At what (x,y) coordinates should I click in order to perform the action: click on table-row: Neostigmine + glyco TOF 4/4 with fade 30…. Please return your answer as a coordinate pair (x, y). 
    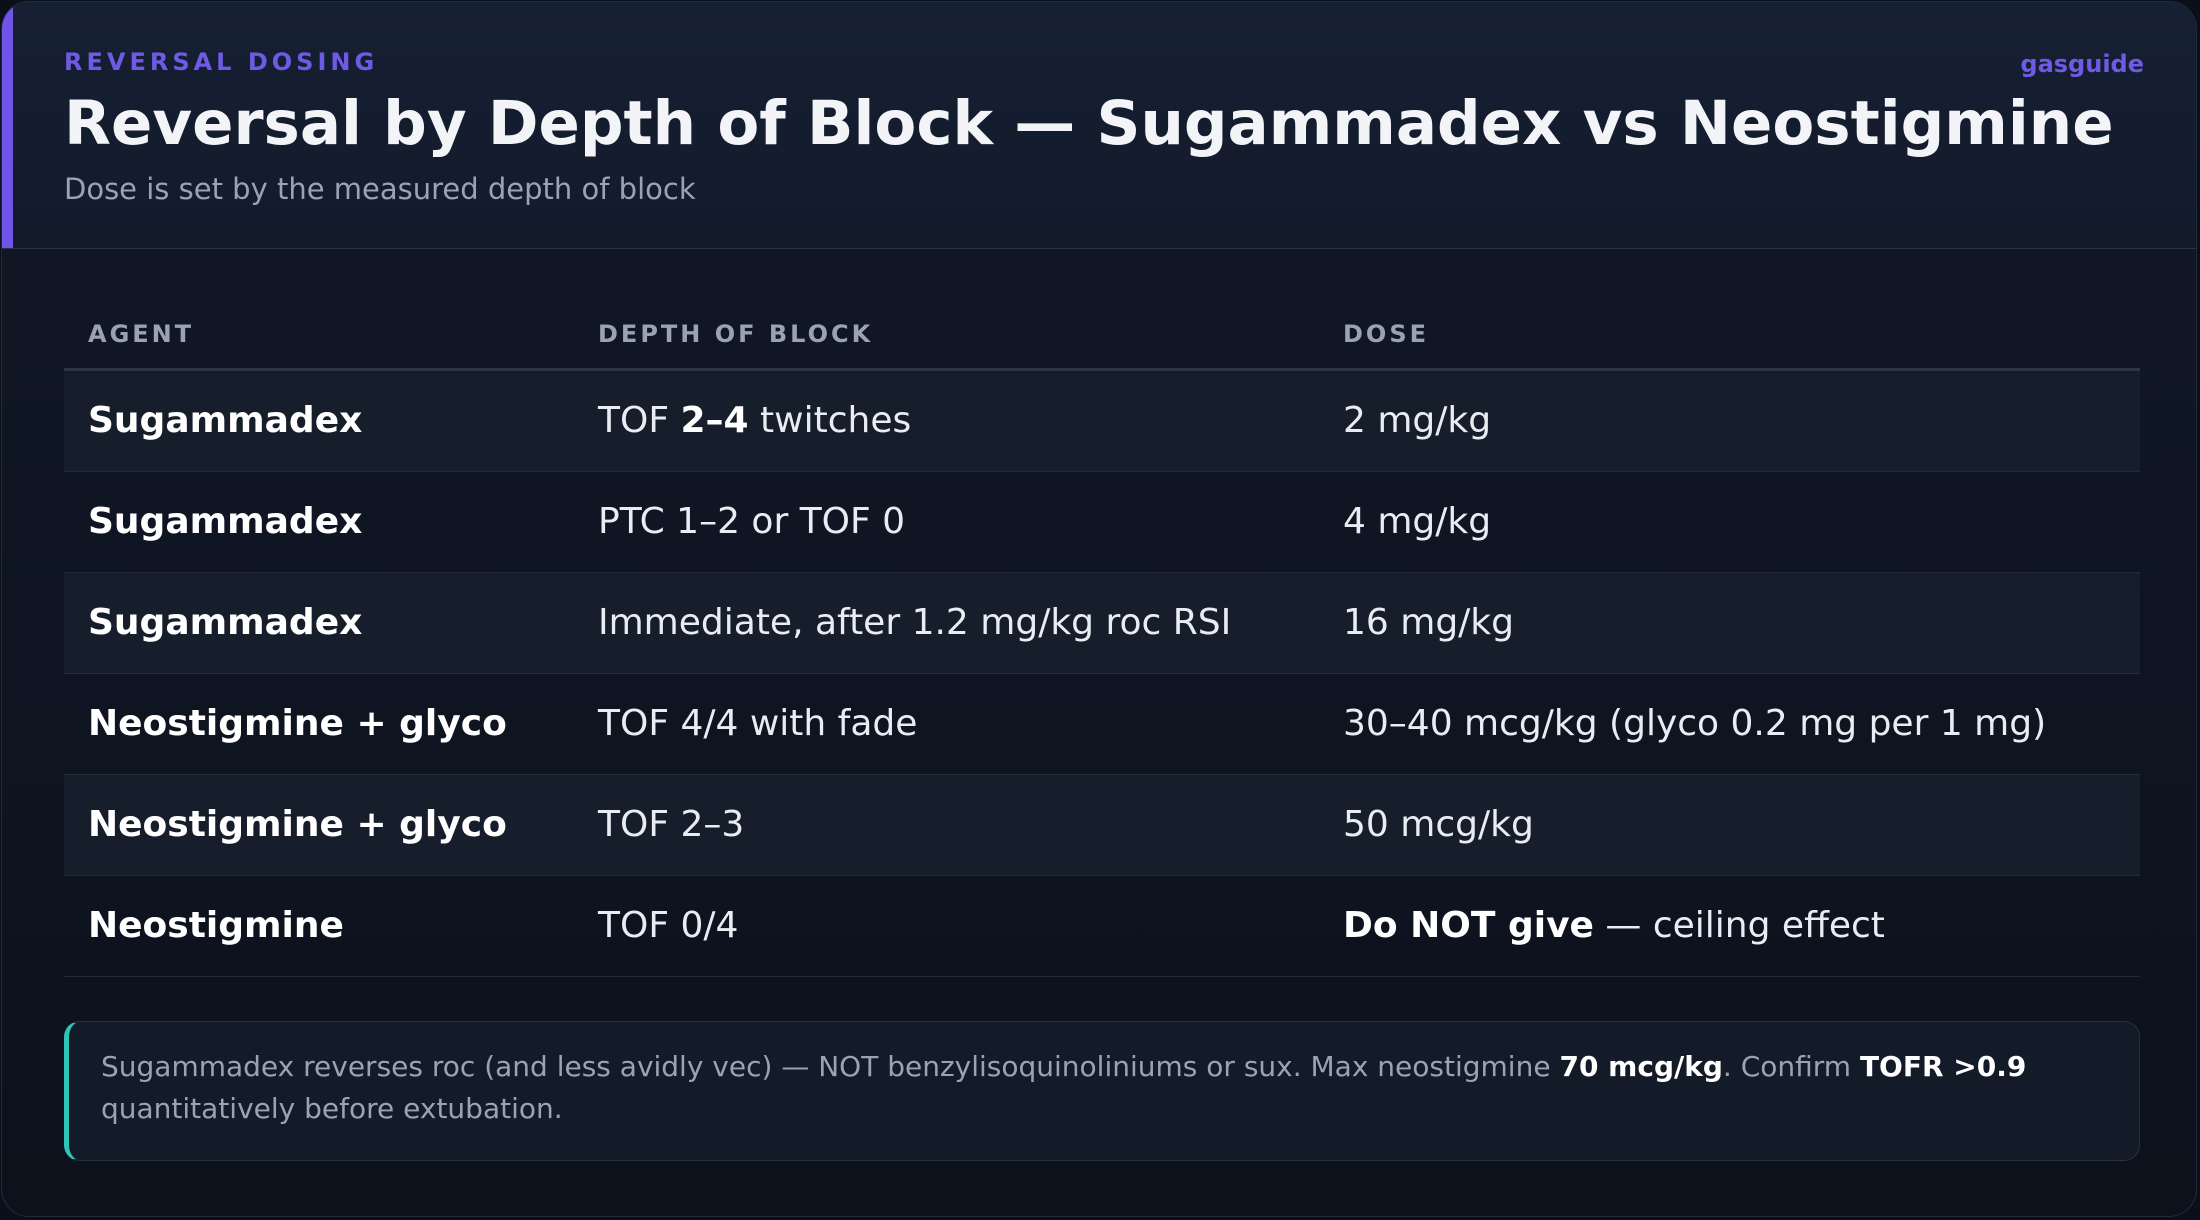
    Looking at the image, I should click on (1102, 724).